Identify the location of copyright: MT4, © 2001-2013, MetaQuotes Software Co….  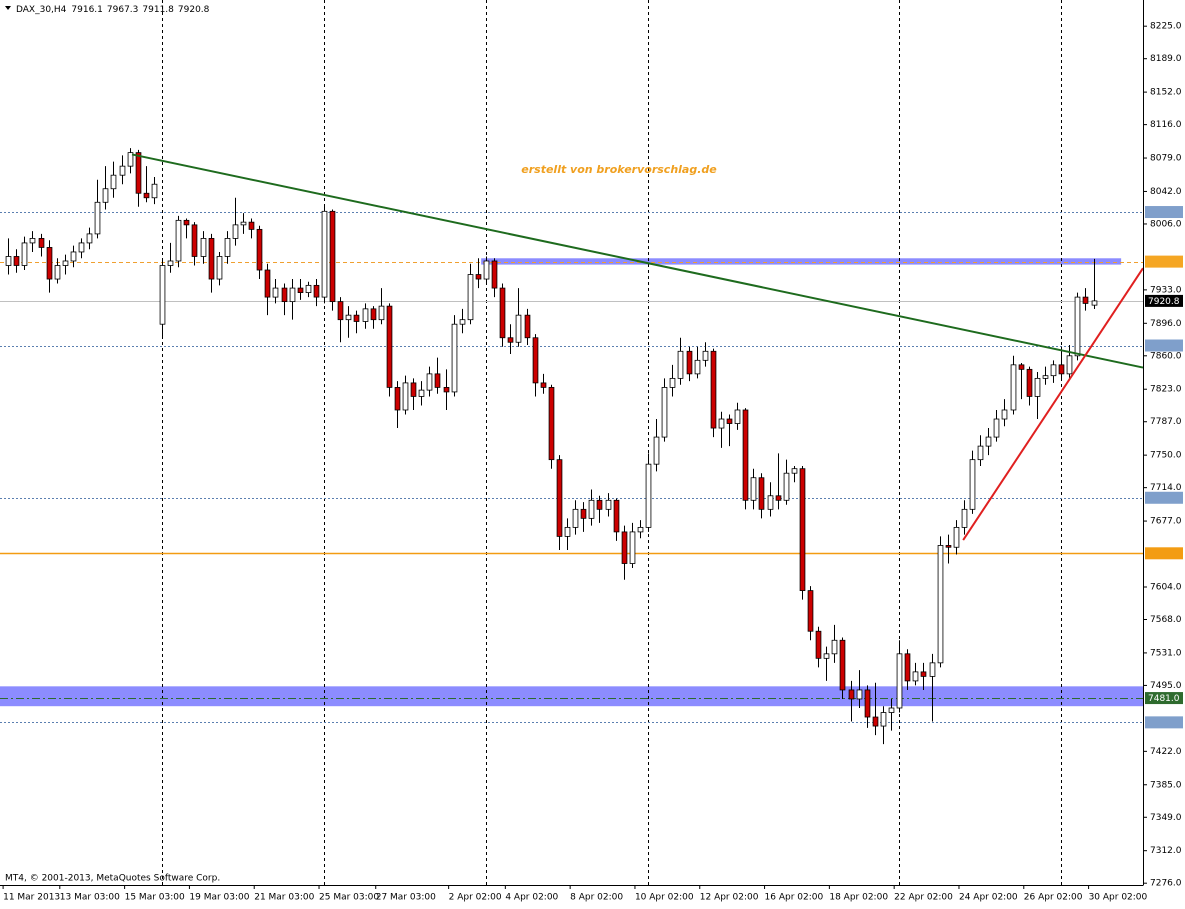
(112, 879).